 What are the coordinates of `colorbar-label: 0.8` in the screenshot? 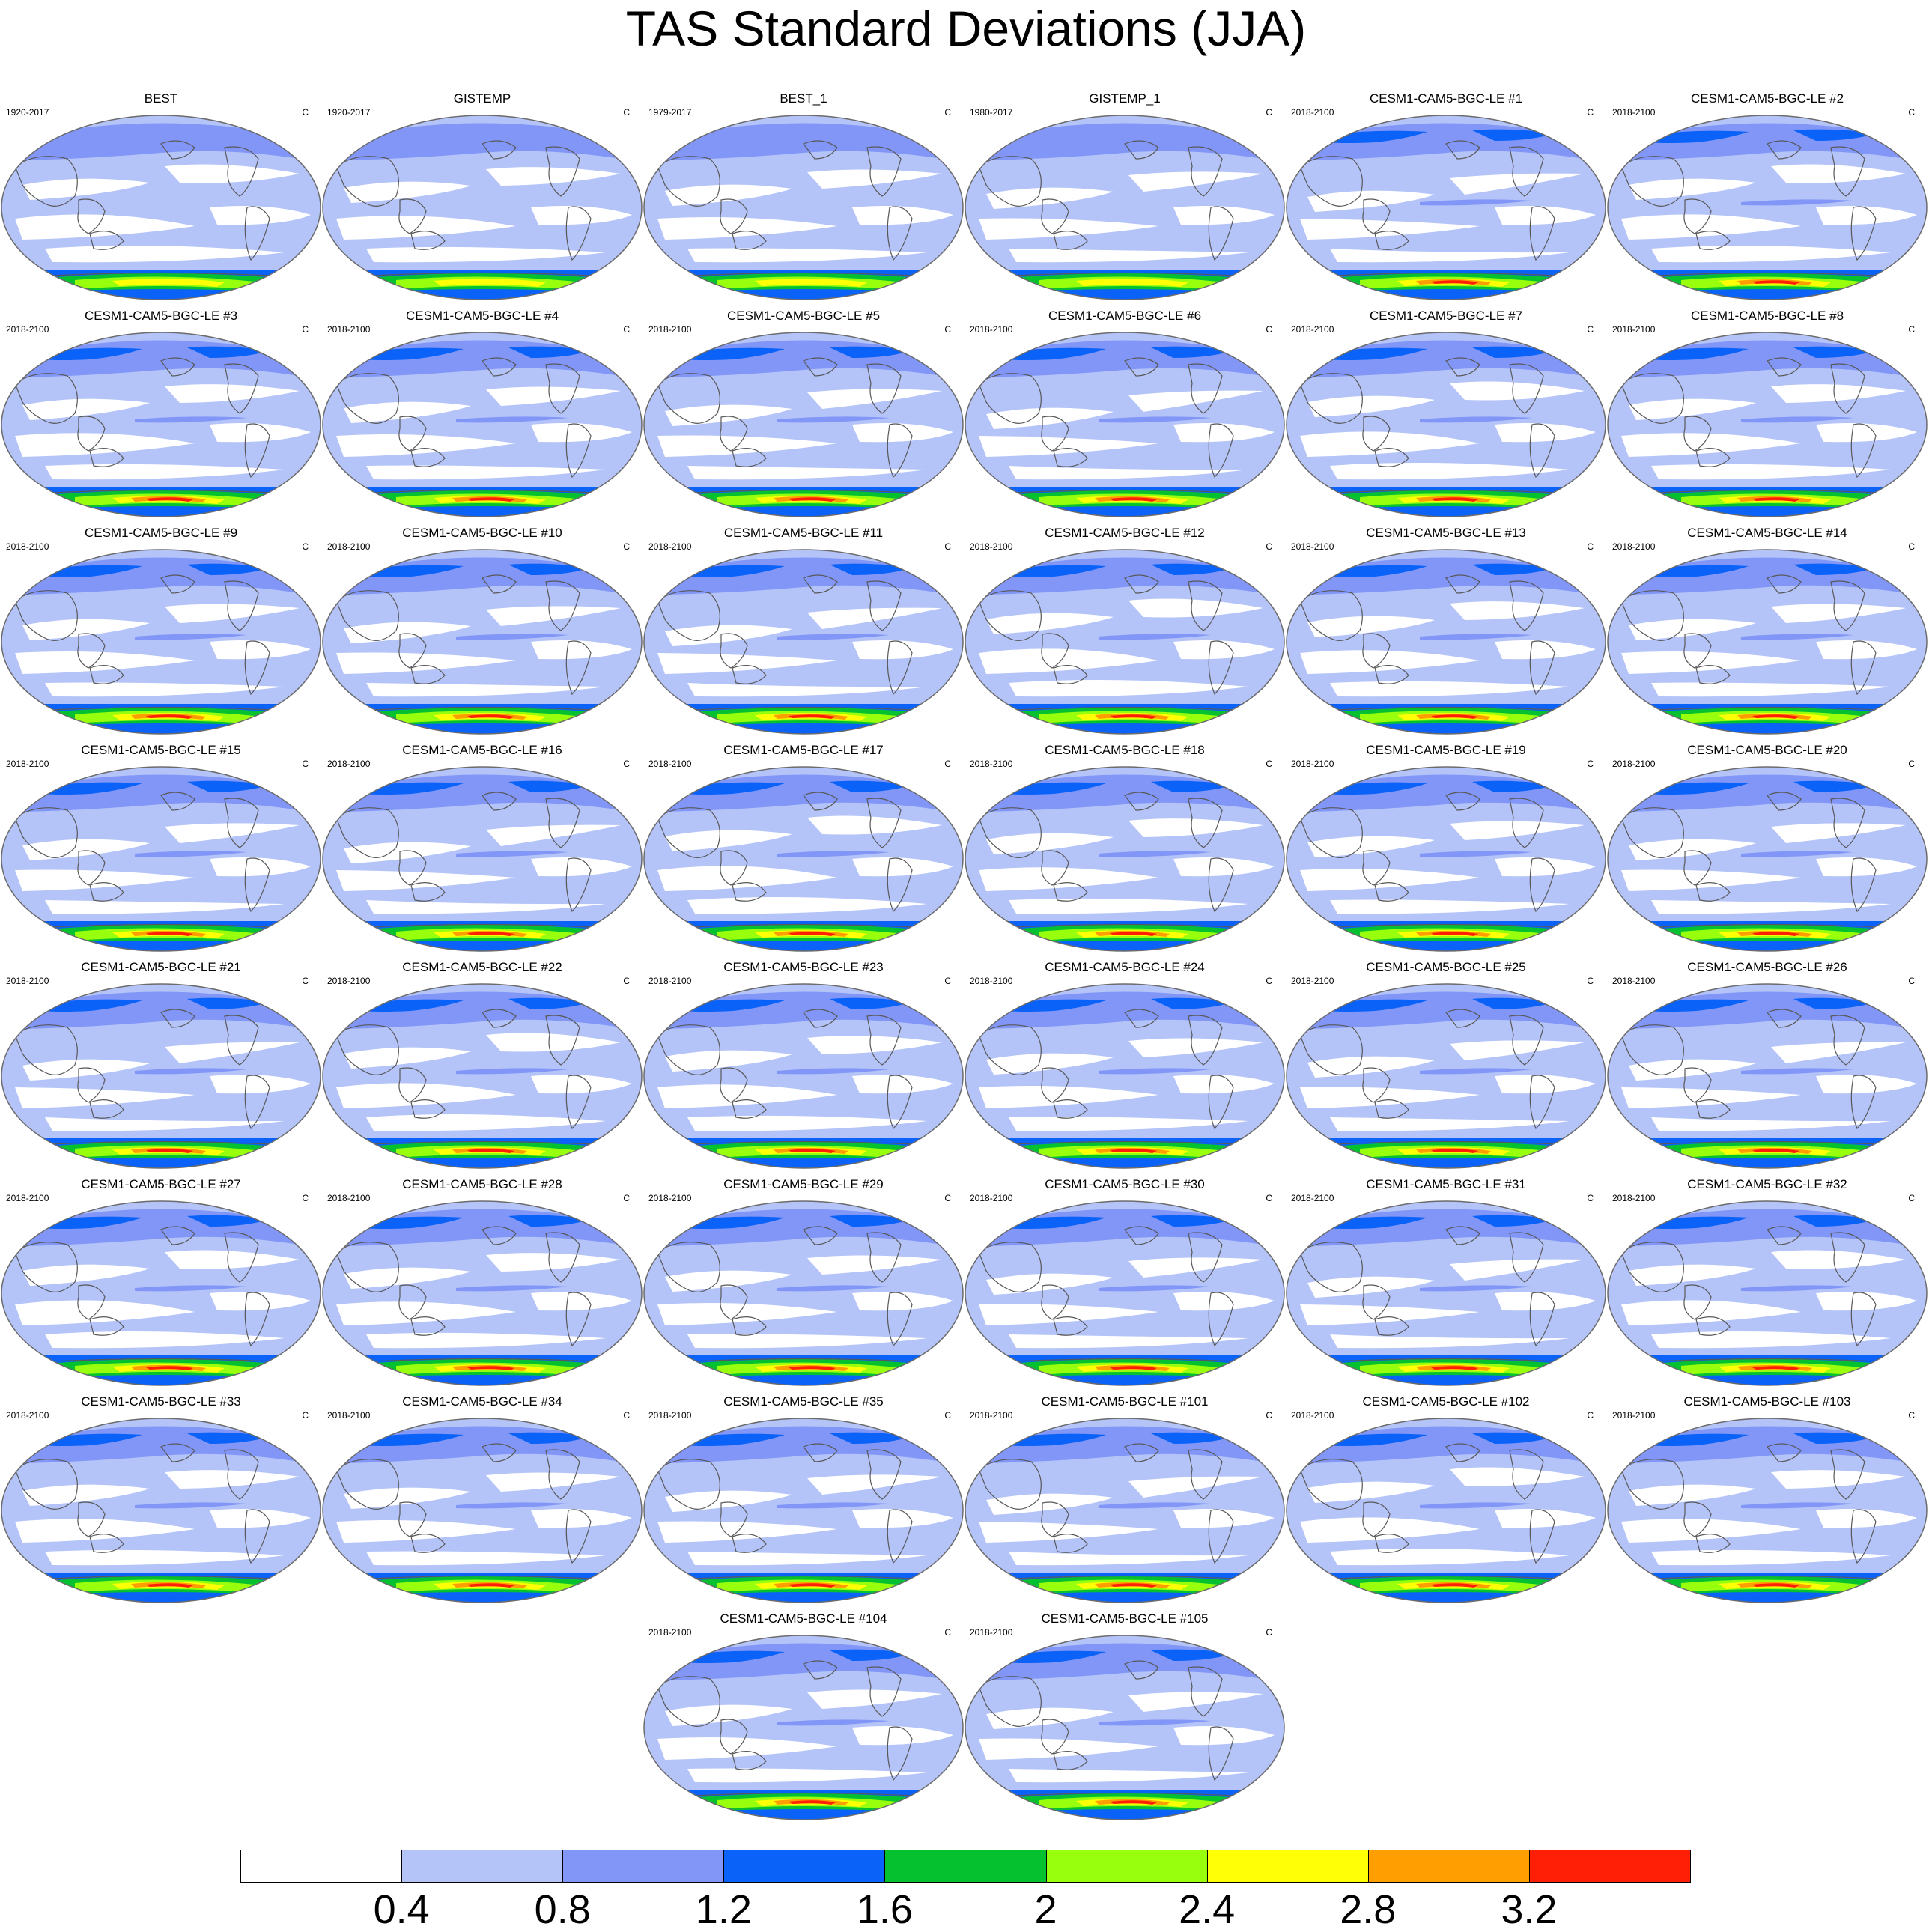 It's located at (562, 1909).